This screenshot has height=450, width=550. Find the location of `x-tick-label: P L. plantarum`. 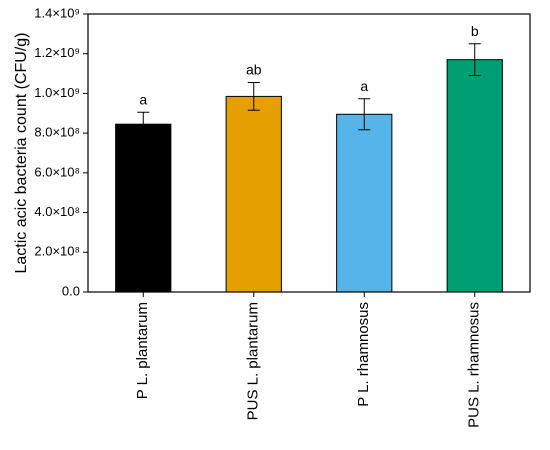

x-tick-label: P L. plantarum is located at coordinates (142, 350).